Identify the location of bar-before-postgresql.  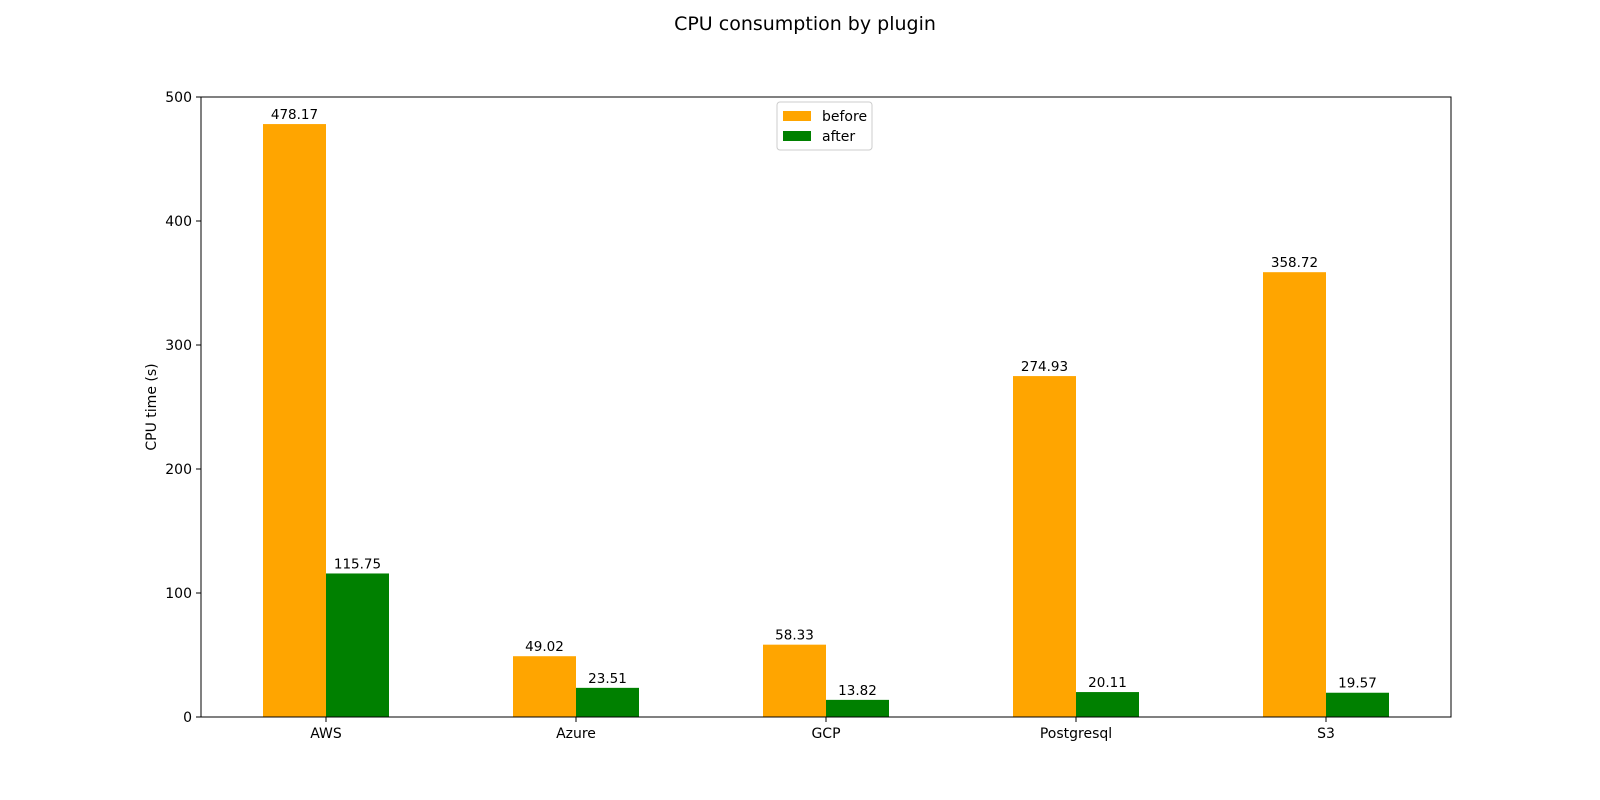
(1044, 546).